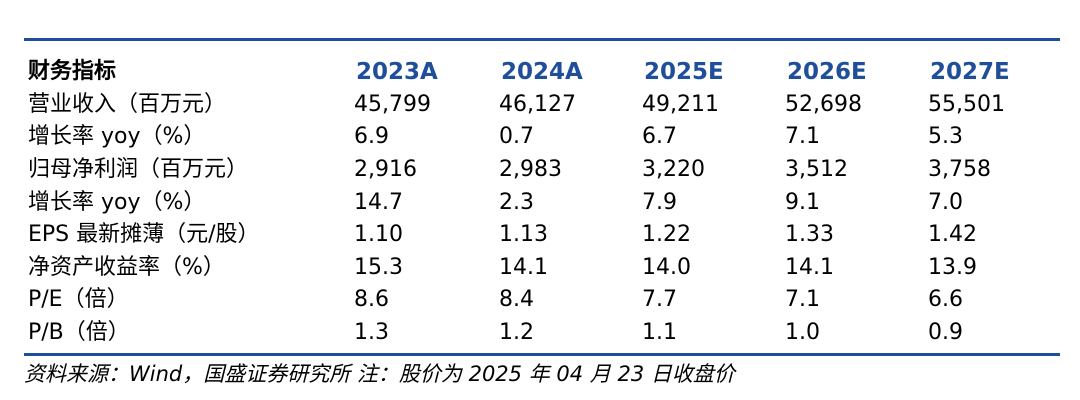  I want to click on table-row: P/E（倍） 8.6 8.4 7.7 7.1 6.6, so click(543, 300).